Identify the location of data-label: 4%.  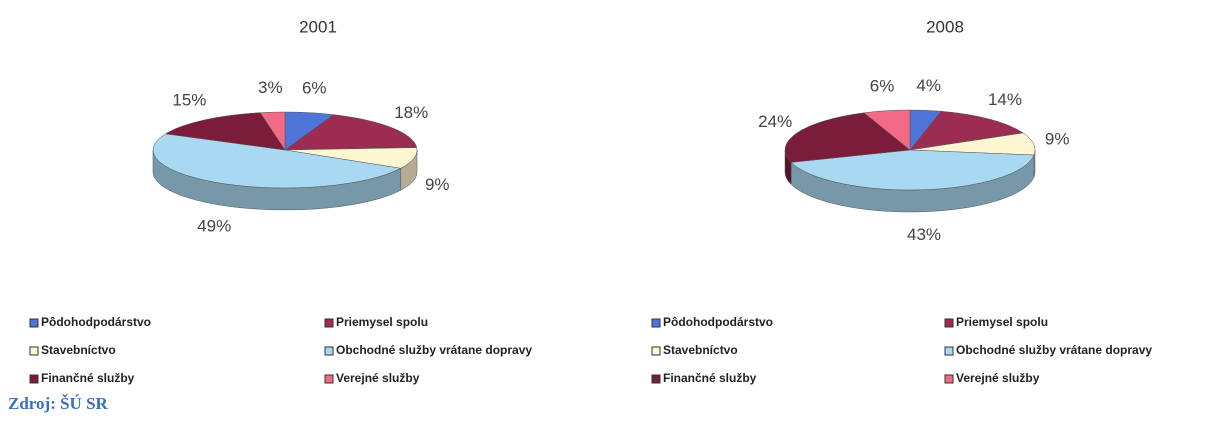
(928, 85).